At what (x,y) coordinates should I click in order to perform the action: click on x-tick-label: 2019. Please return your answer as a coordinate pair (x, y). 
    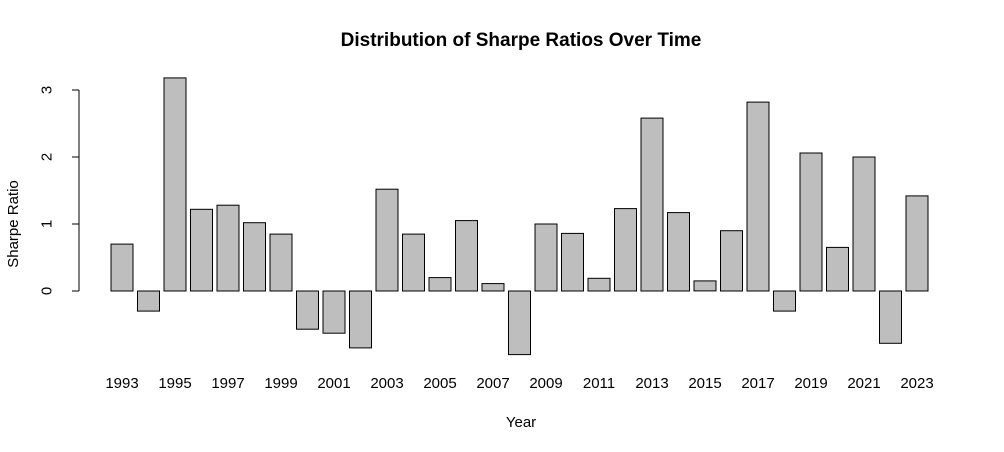
    Looking at the image, I should click on (810, 383).